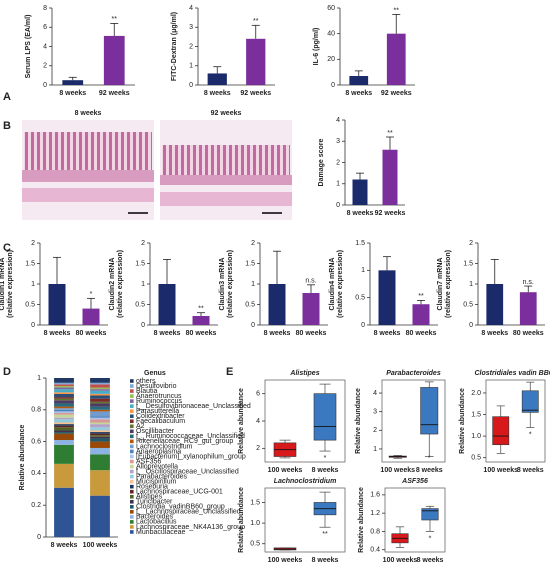  I want to click on y-axis-label: Serum LPS (EA/ml), so click(28, 47).